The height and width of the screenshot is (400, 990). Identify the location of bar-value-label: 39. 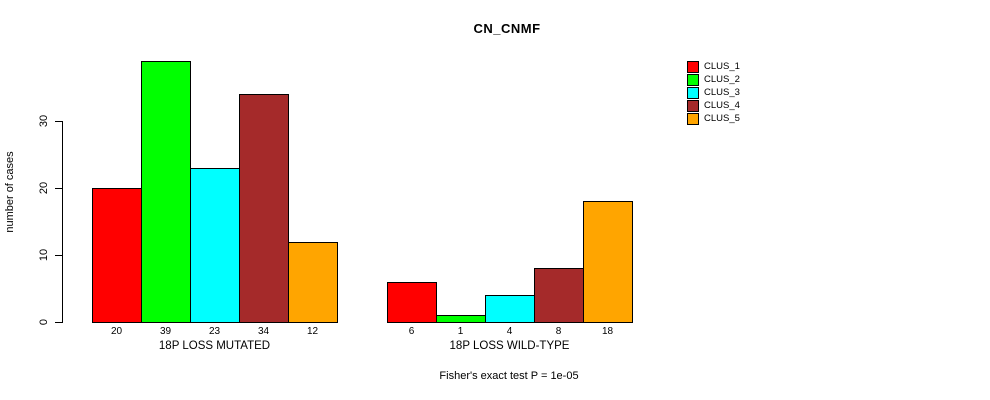
(165, 331).